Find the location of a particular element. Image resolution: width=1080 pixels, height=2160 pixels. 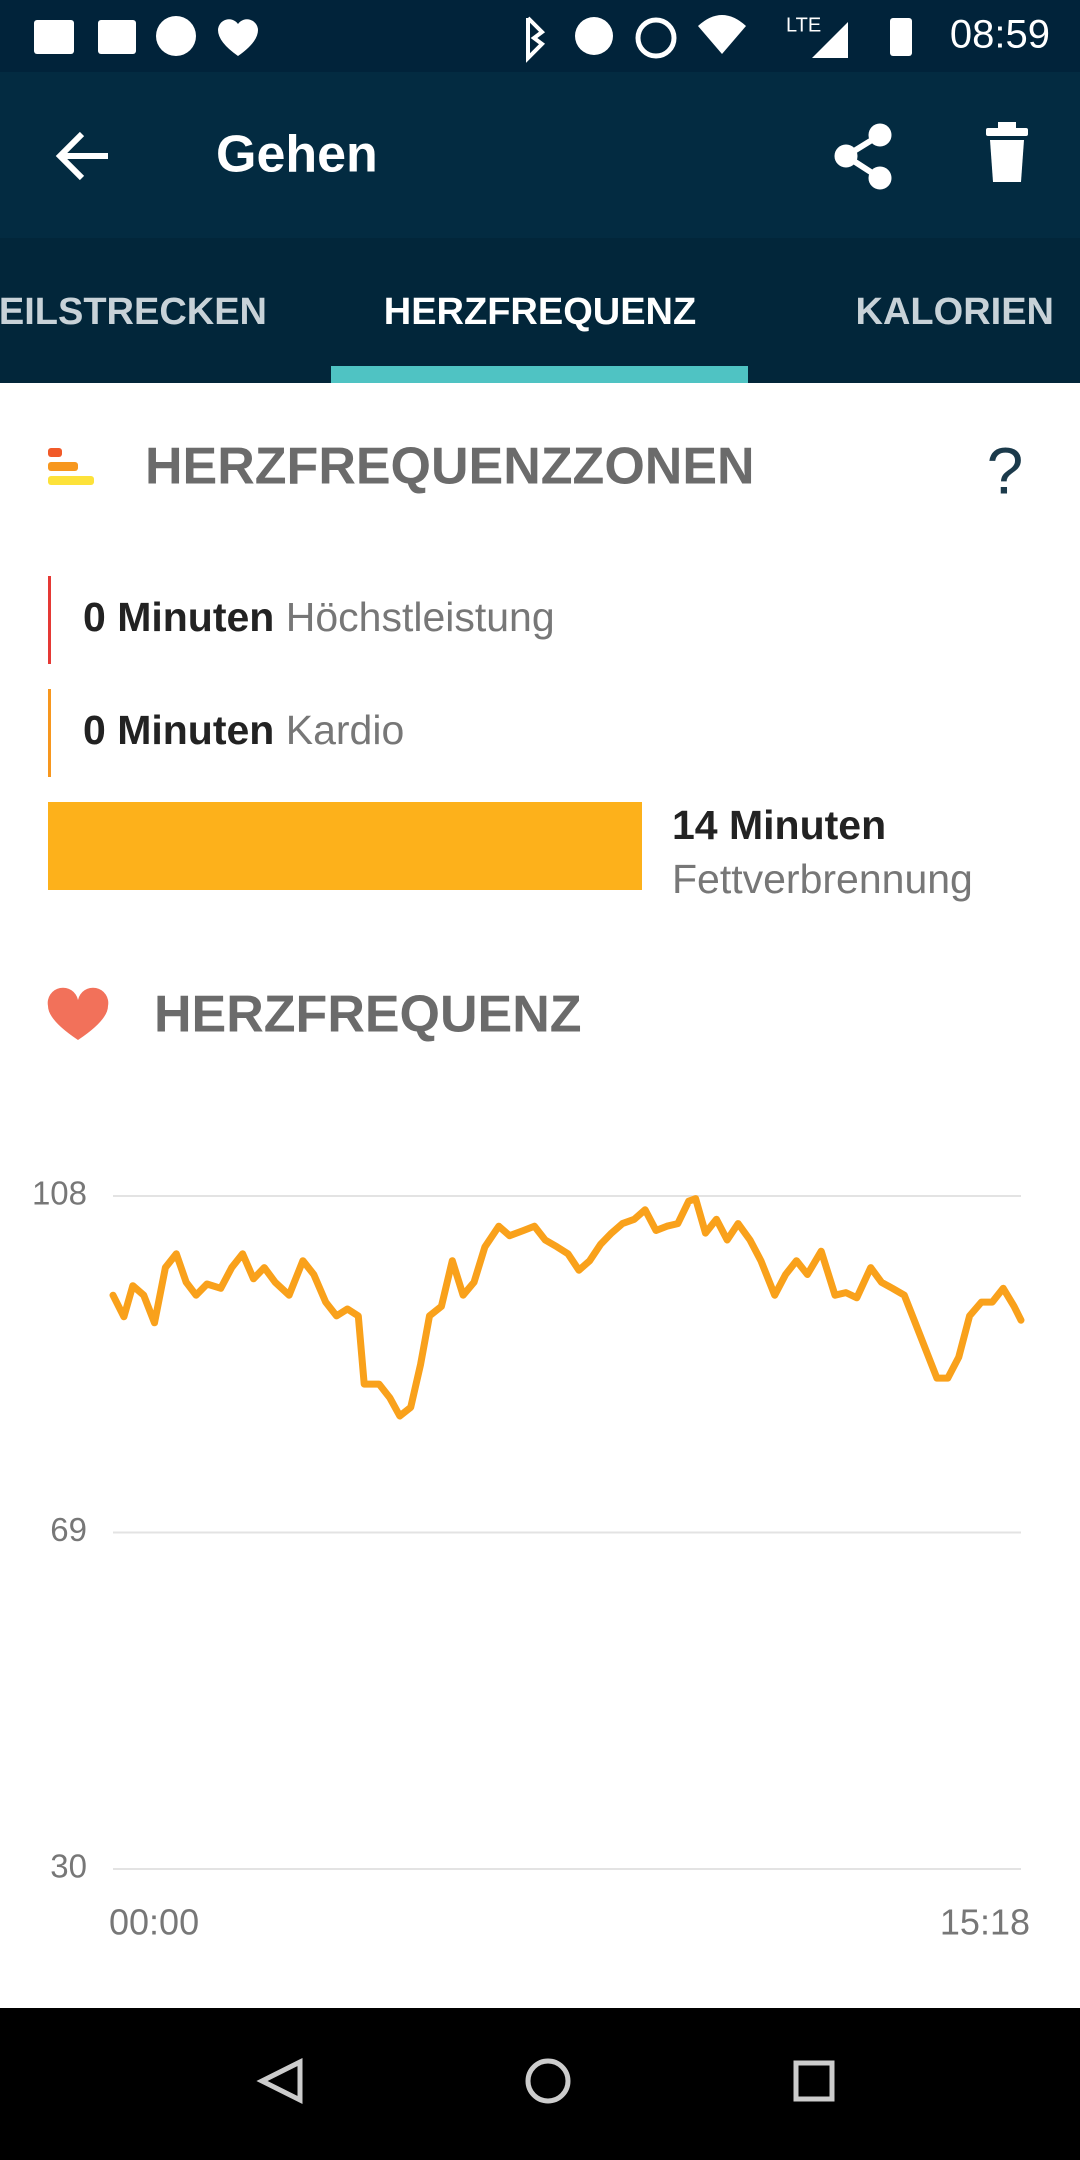

y-tick-label: 108 is located at coordinates (59, 1193).